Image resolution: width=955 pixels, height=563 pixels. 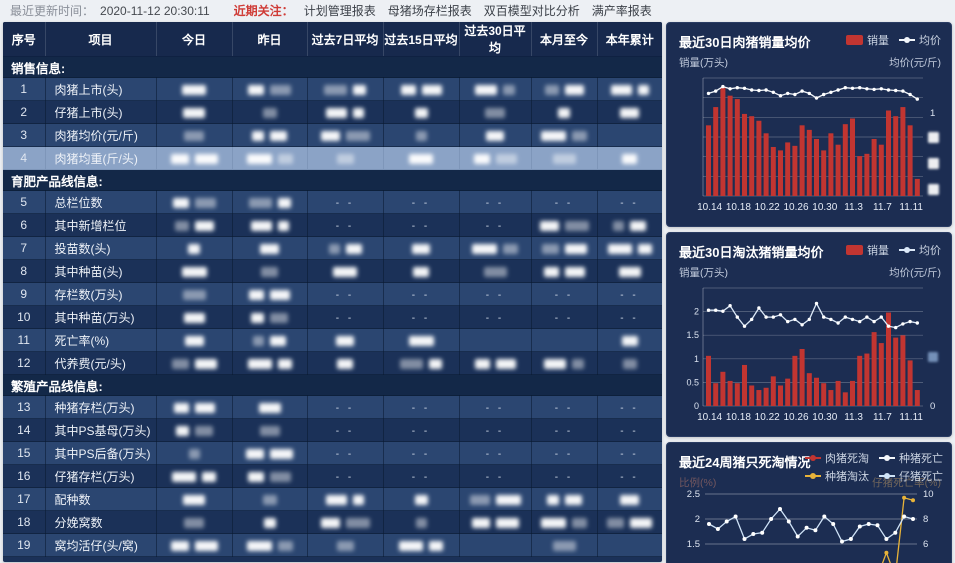 I want to click on table-row: 13 种猪存栏(万头) - -- -- -- -- -, so click(x=332, y=407).